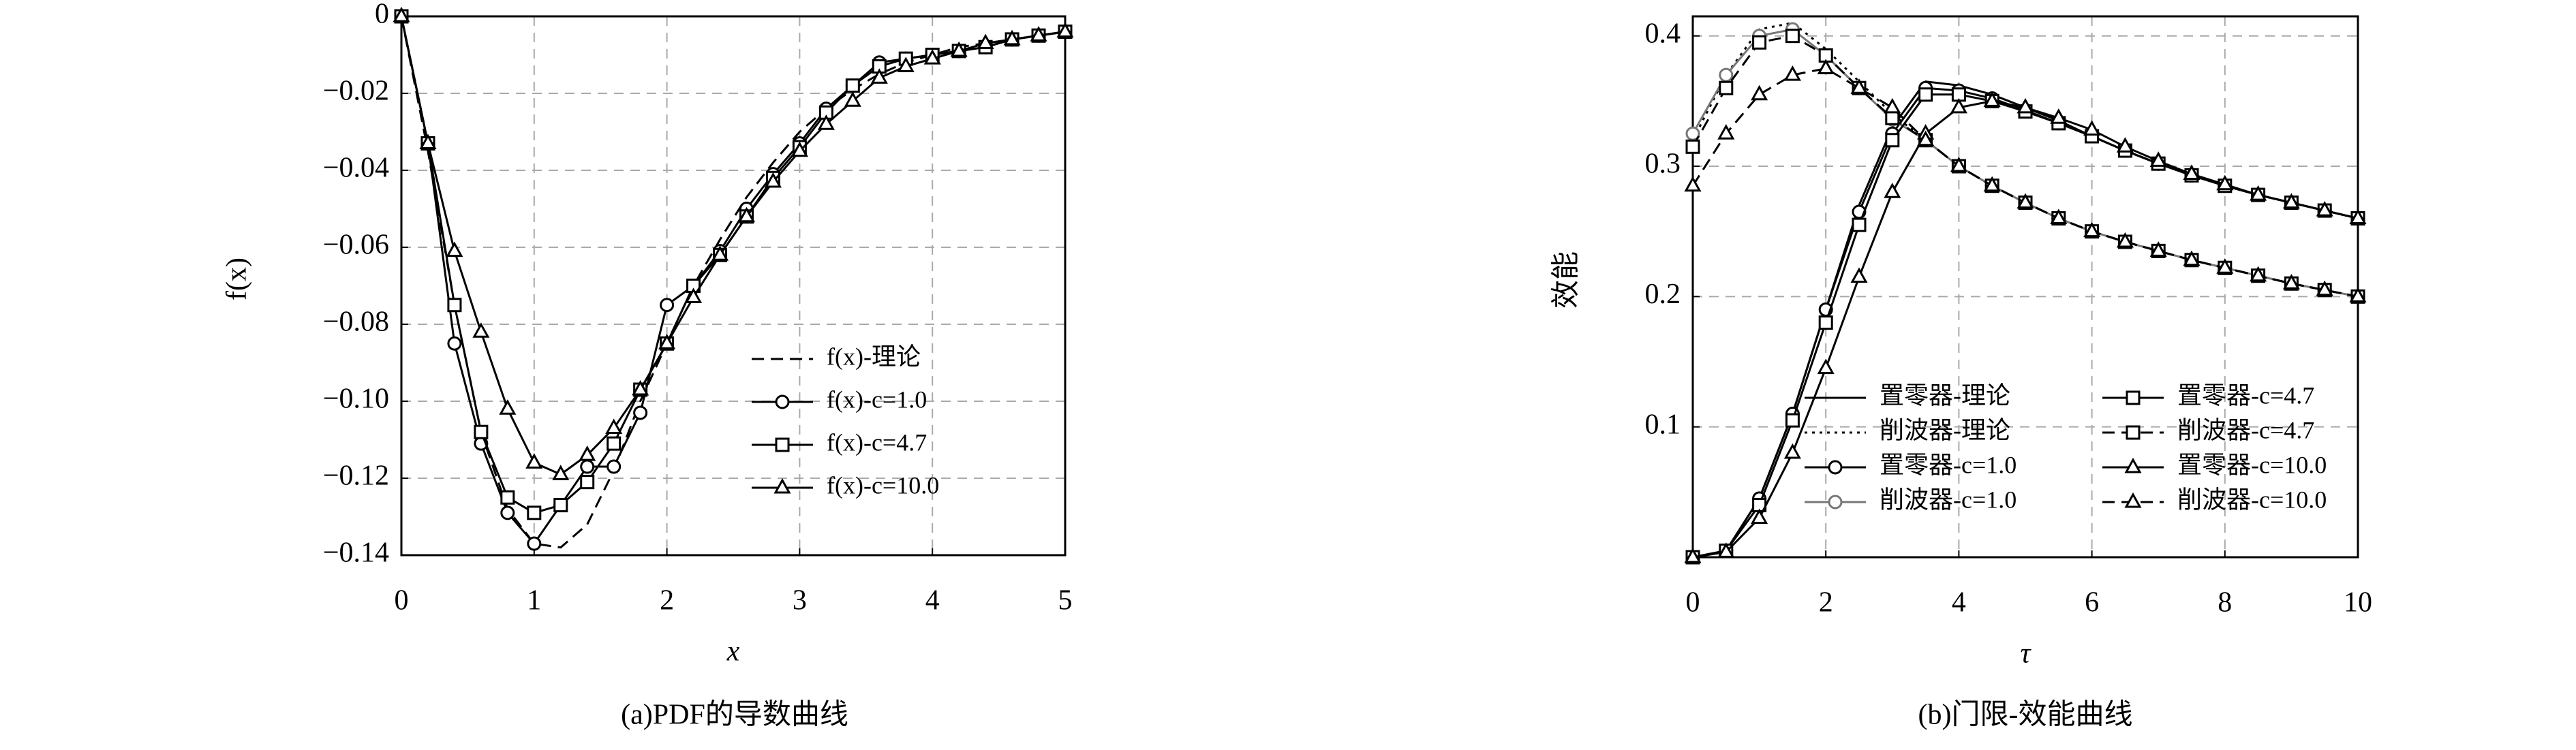 The image size is (2576, 750). Describe the element at coordinates (2225, 603) in the screenshot. I see `x-tick-label: 8` at that location.